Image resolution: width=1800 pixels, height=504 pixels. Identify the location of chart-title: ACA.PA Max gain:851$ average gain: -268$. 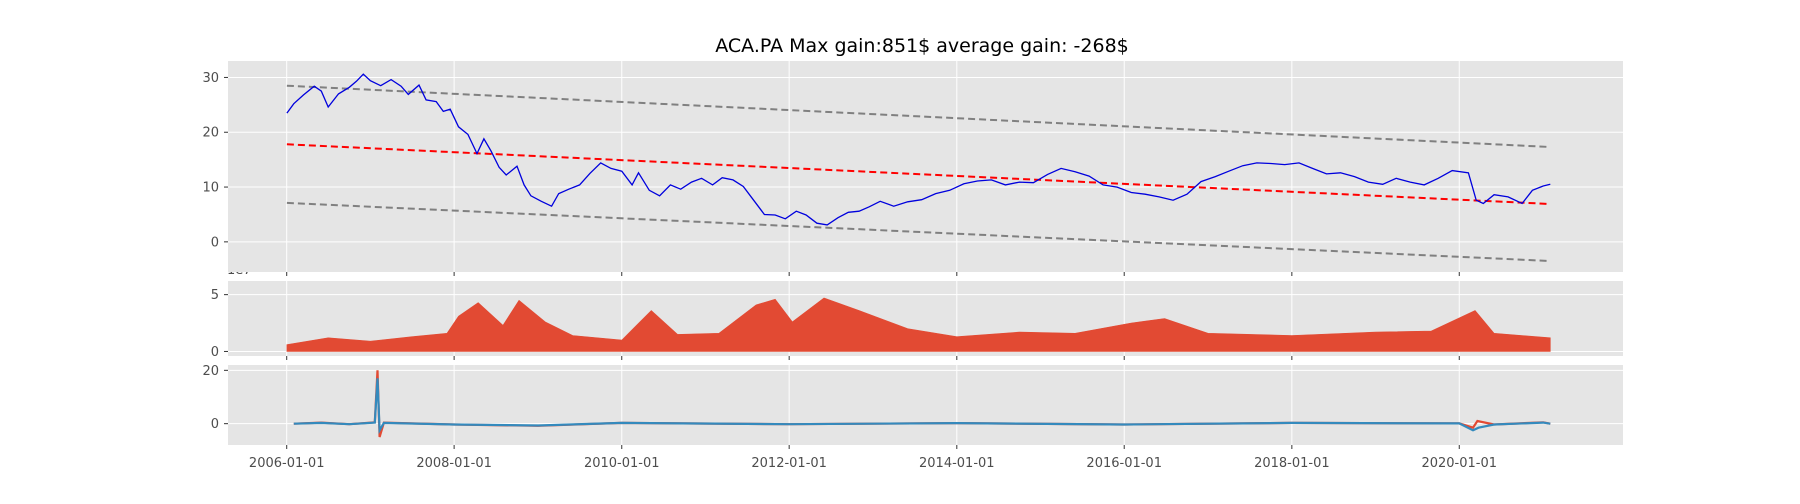
(922, 46).